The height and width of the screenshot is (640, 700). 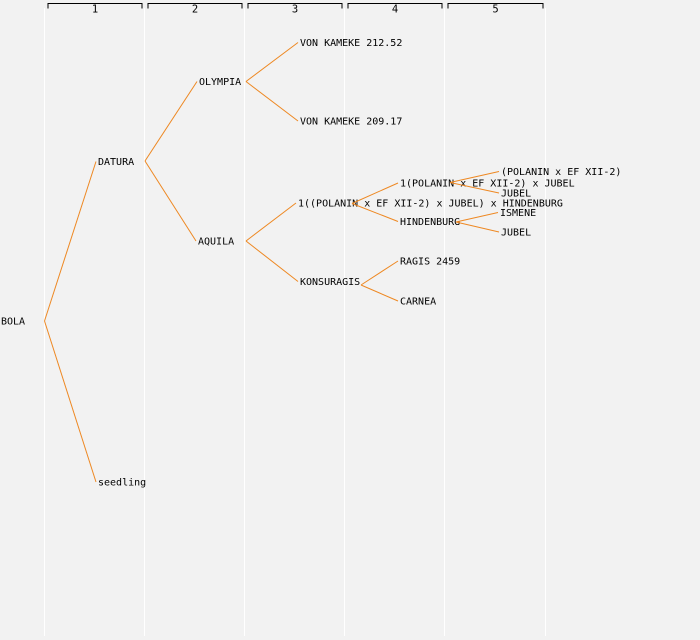 I want to click on pedigree-edge-hindenburg-to-jubel-lower, so click(x=477, y=227).